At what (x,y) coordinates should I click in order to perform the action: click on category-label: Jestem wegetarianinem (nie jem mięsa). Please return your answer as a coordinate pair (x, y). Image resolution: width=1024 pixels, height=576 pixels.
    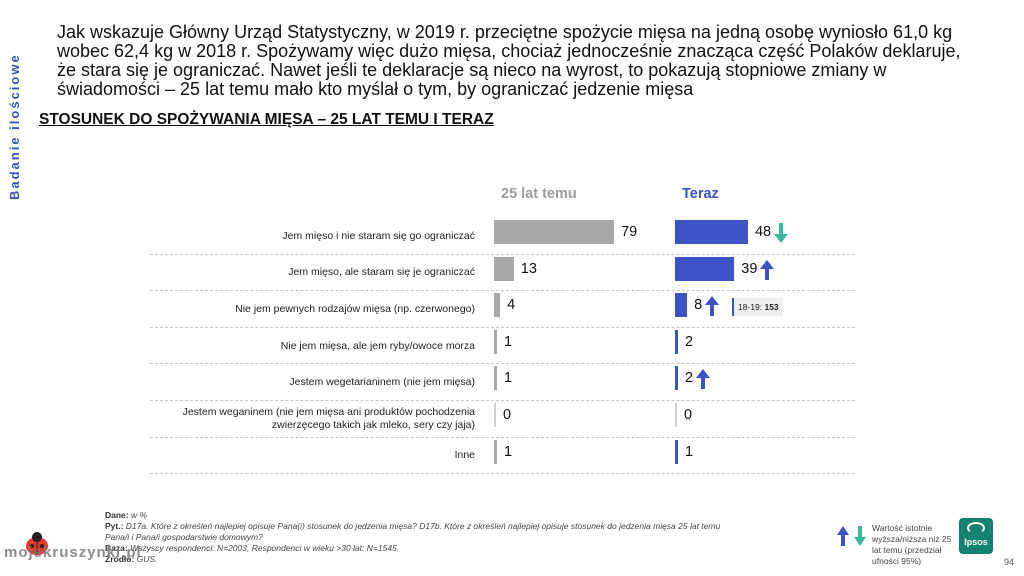
    Looking at the image, I should click on (382, 382).